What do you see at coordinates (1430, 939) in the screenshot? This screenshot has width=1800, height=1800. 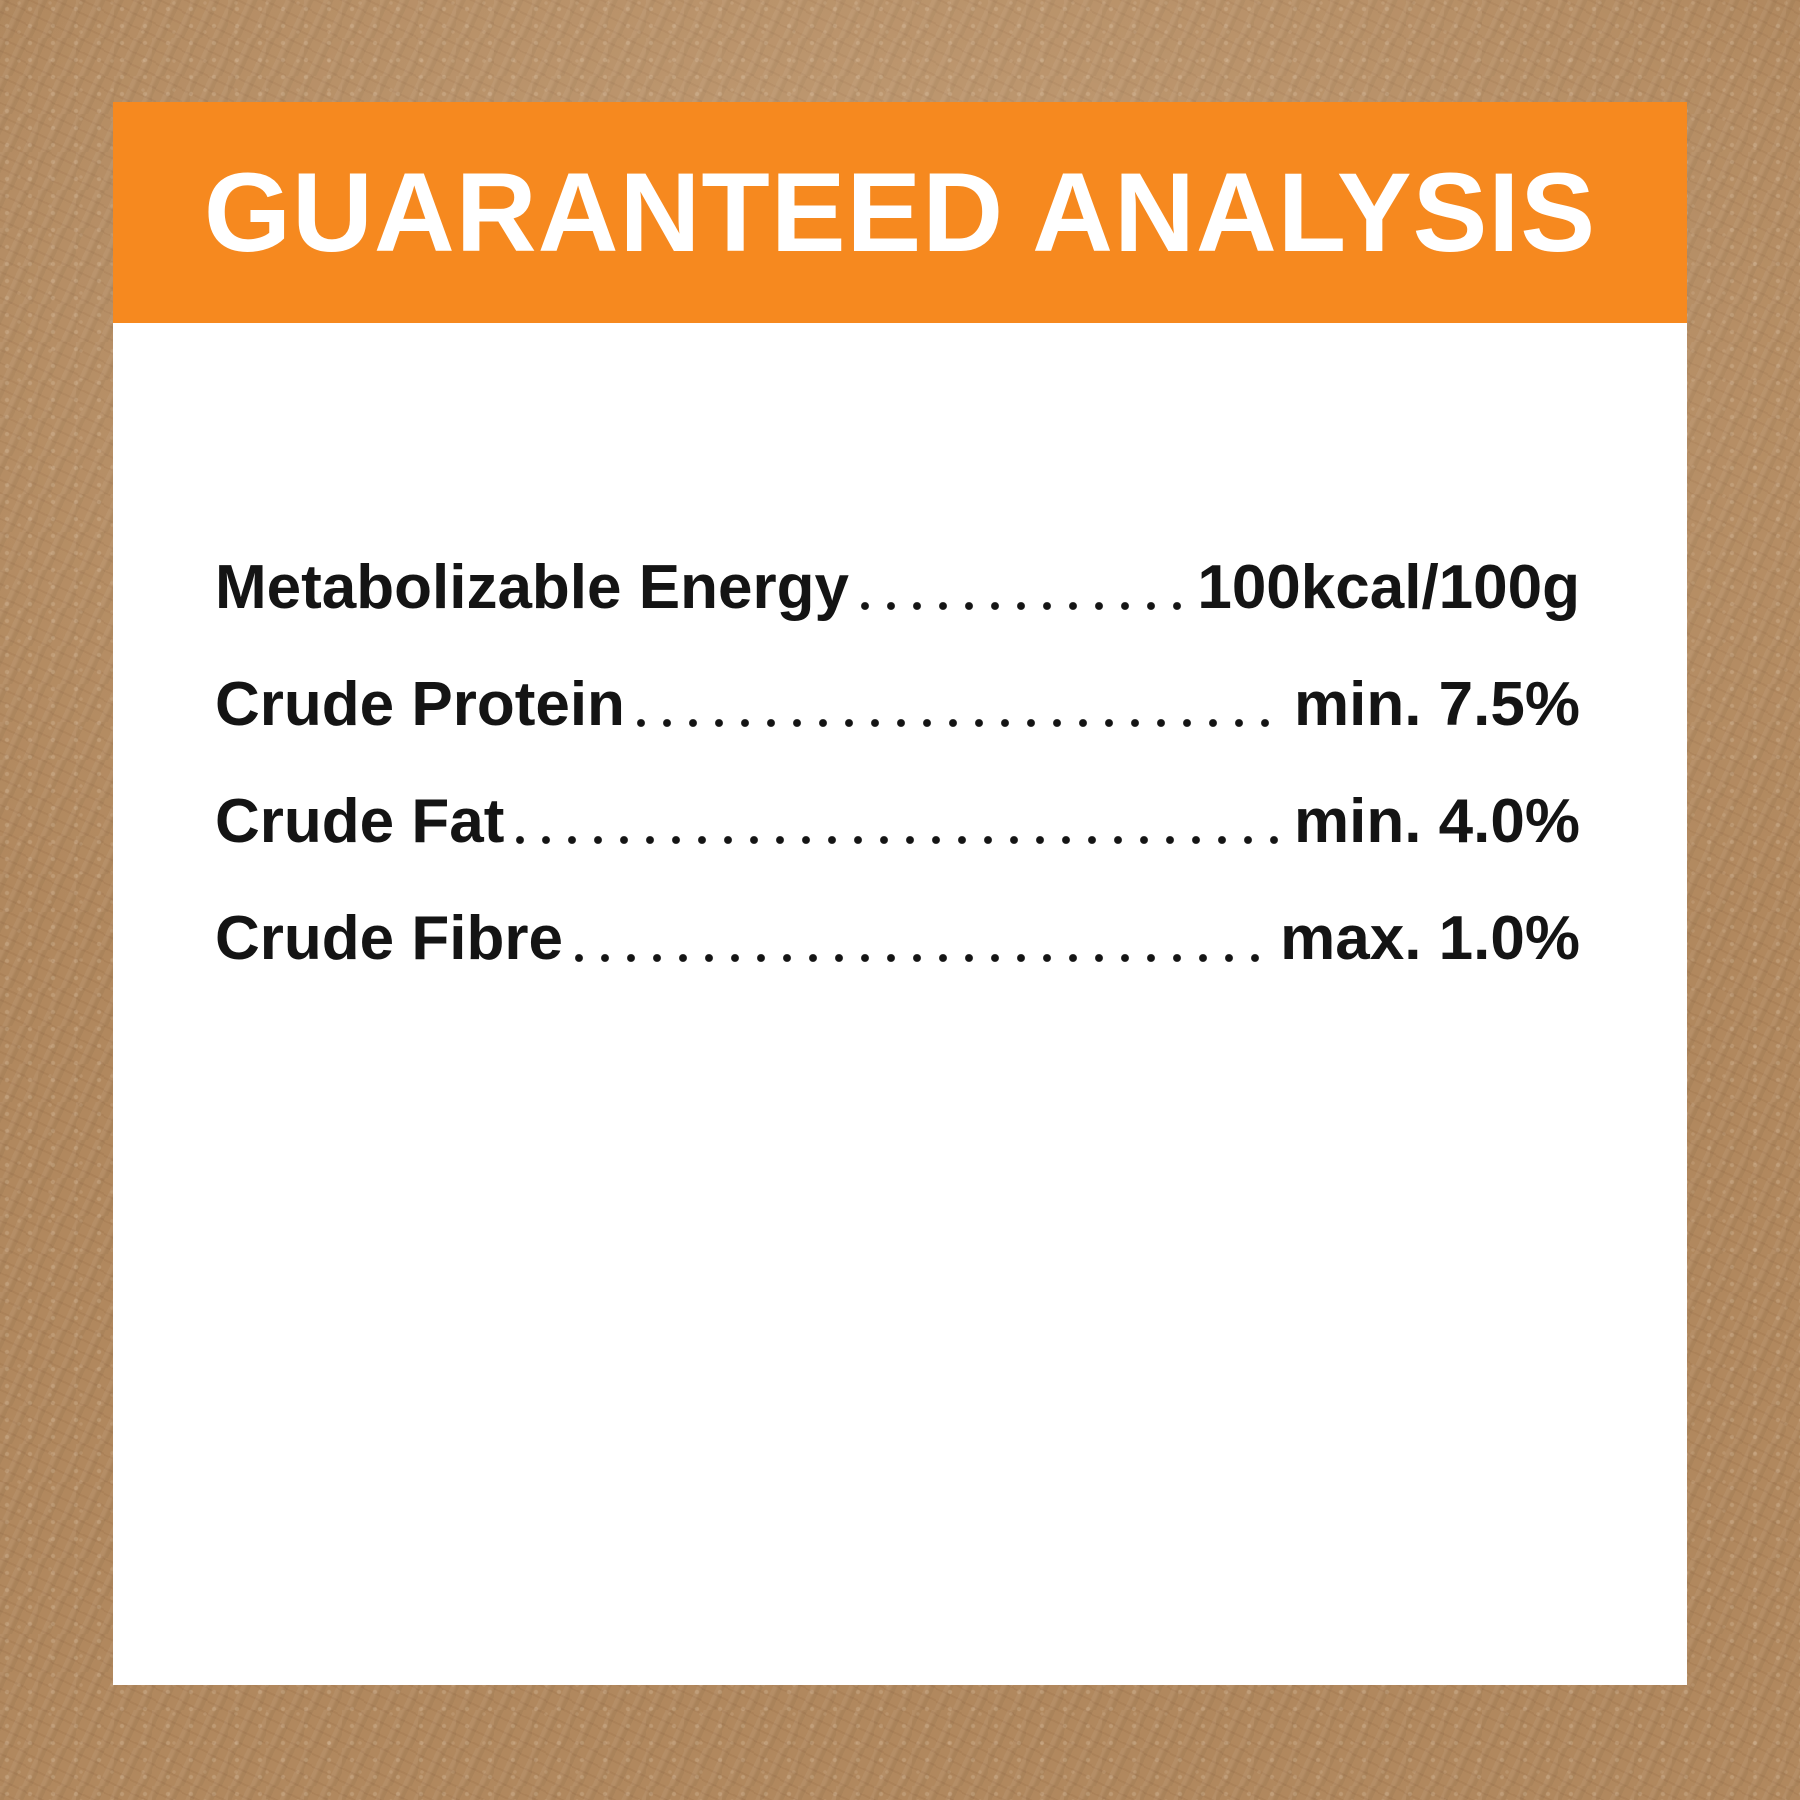 I see `nutrient-value: max. 1.0%` at bounding box center [1430, 939].